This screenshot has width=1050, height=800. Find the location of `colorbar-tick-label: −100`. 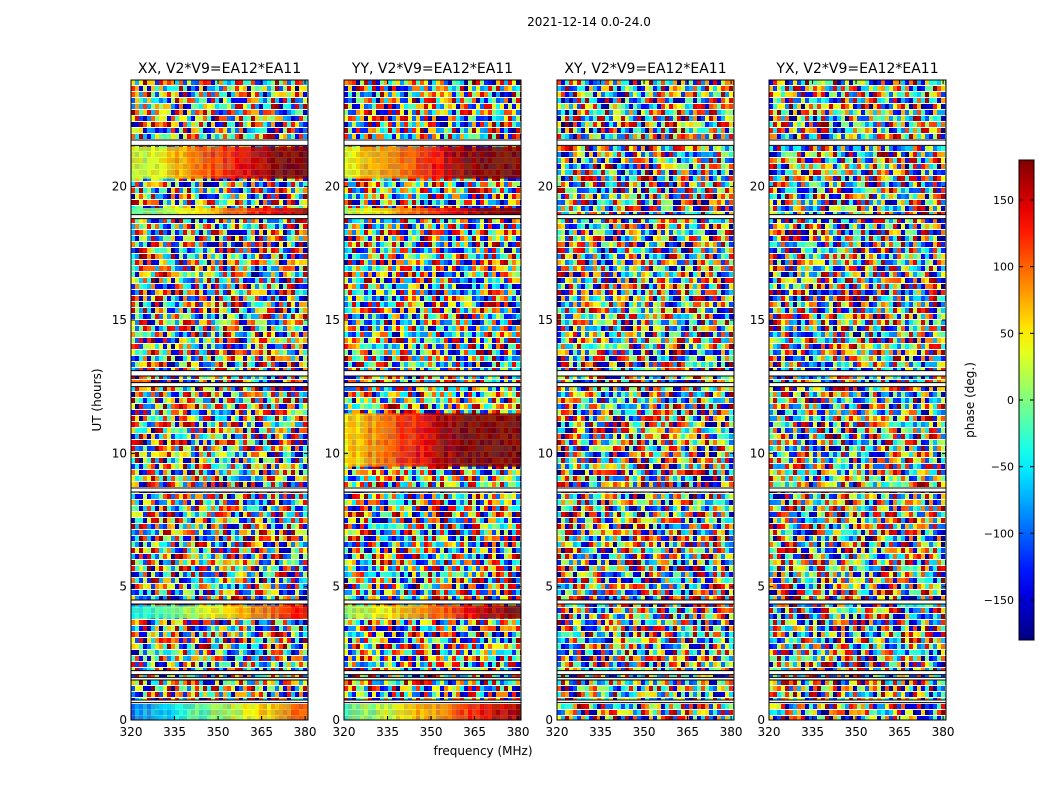

colorbar-tick-label: −100 is located at coordinates (999, 533).